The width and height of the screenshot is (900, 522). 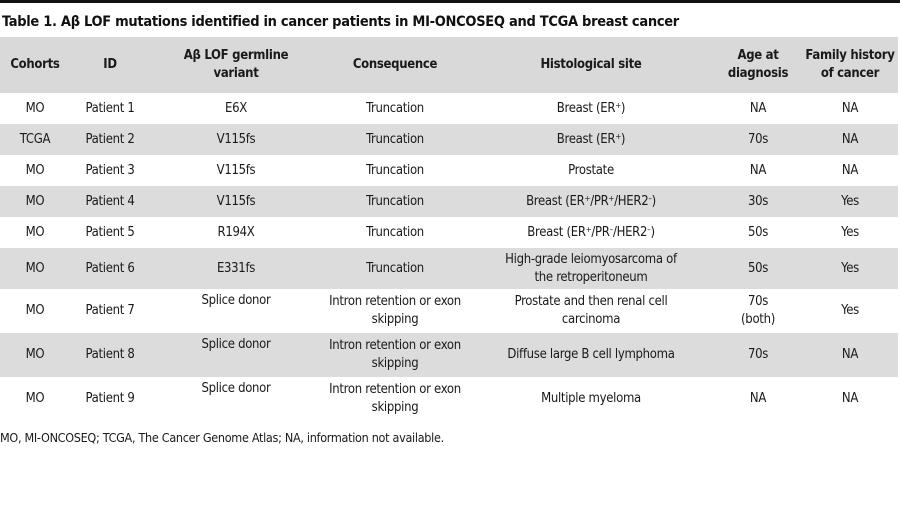 I want to click on cell-site: Breast (ER+/PR+/HER2–), so click(x=591, y=201).